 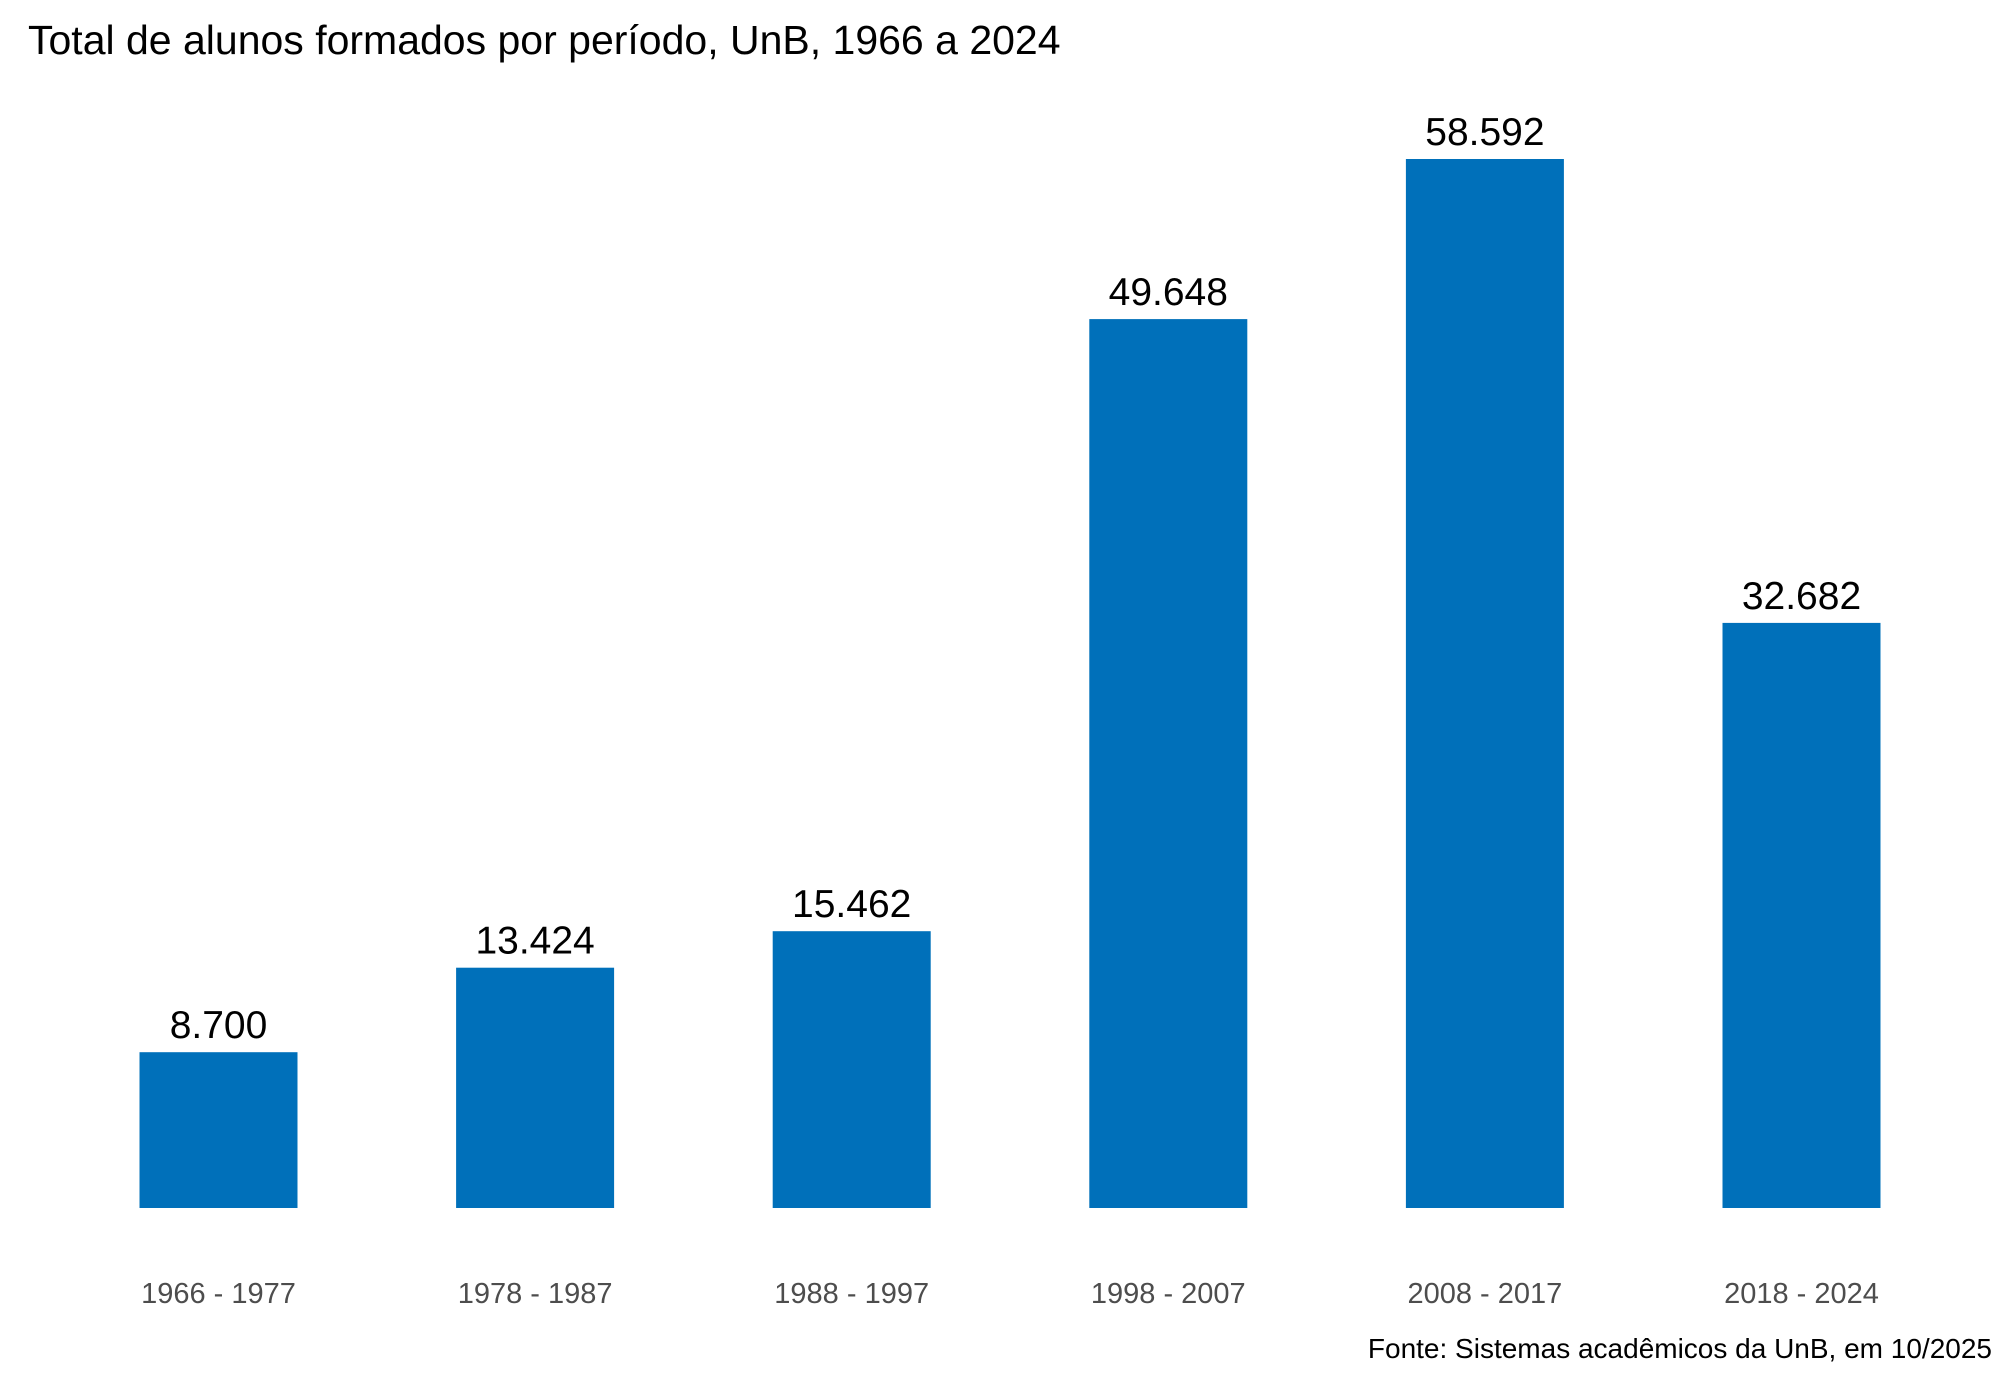 I want to click on x-tick-label: 1966 - 1977, so click(x=218, y=1294).